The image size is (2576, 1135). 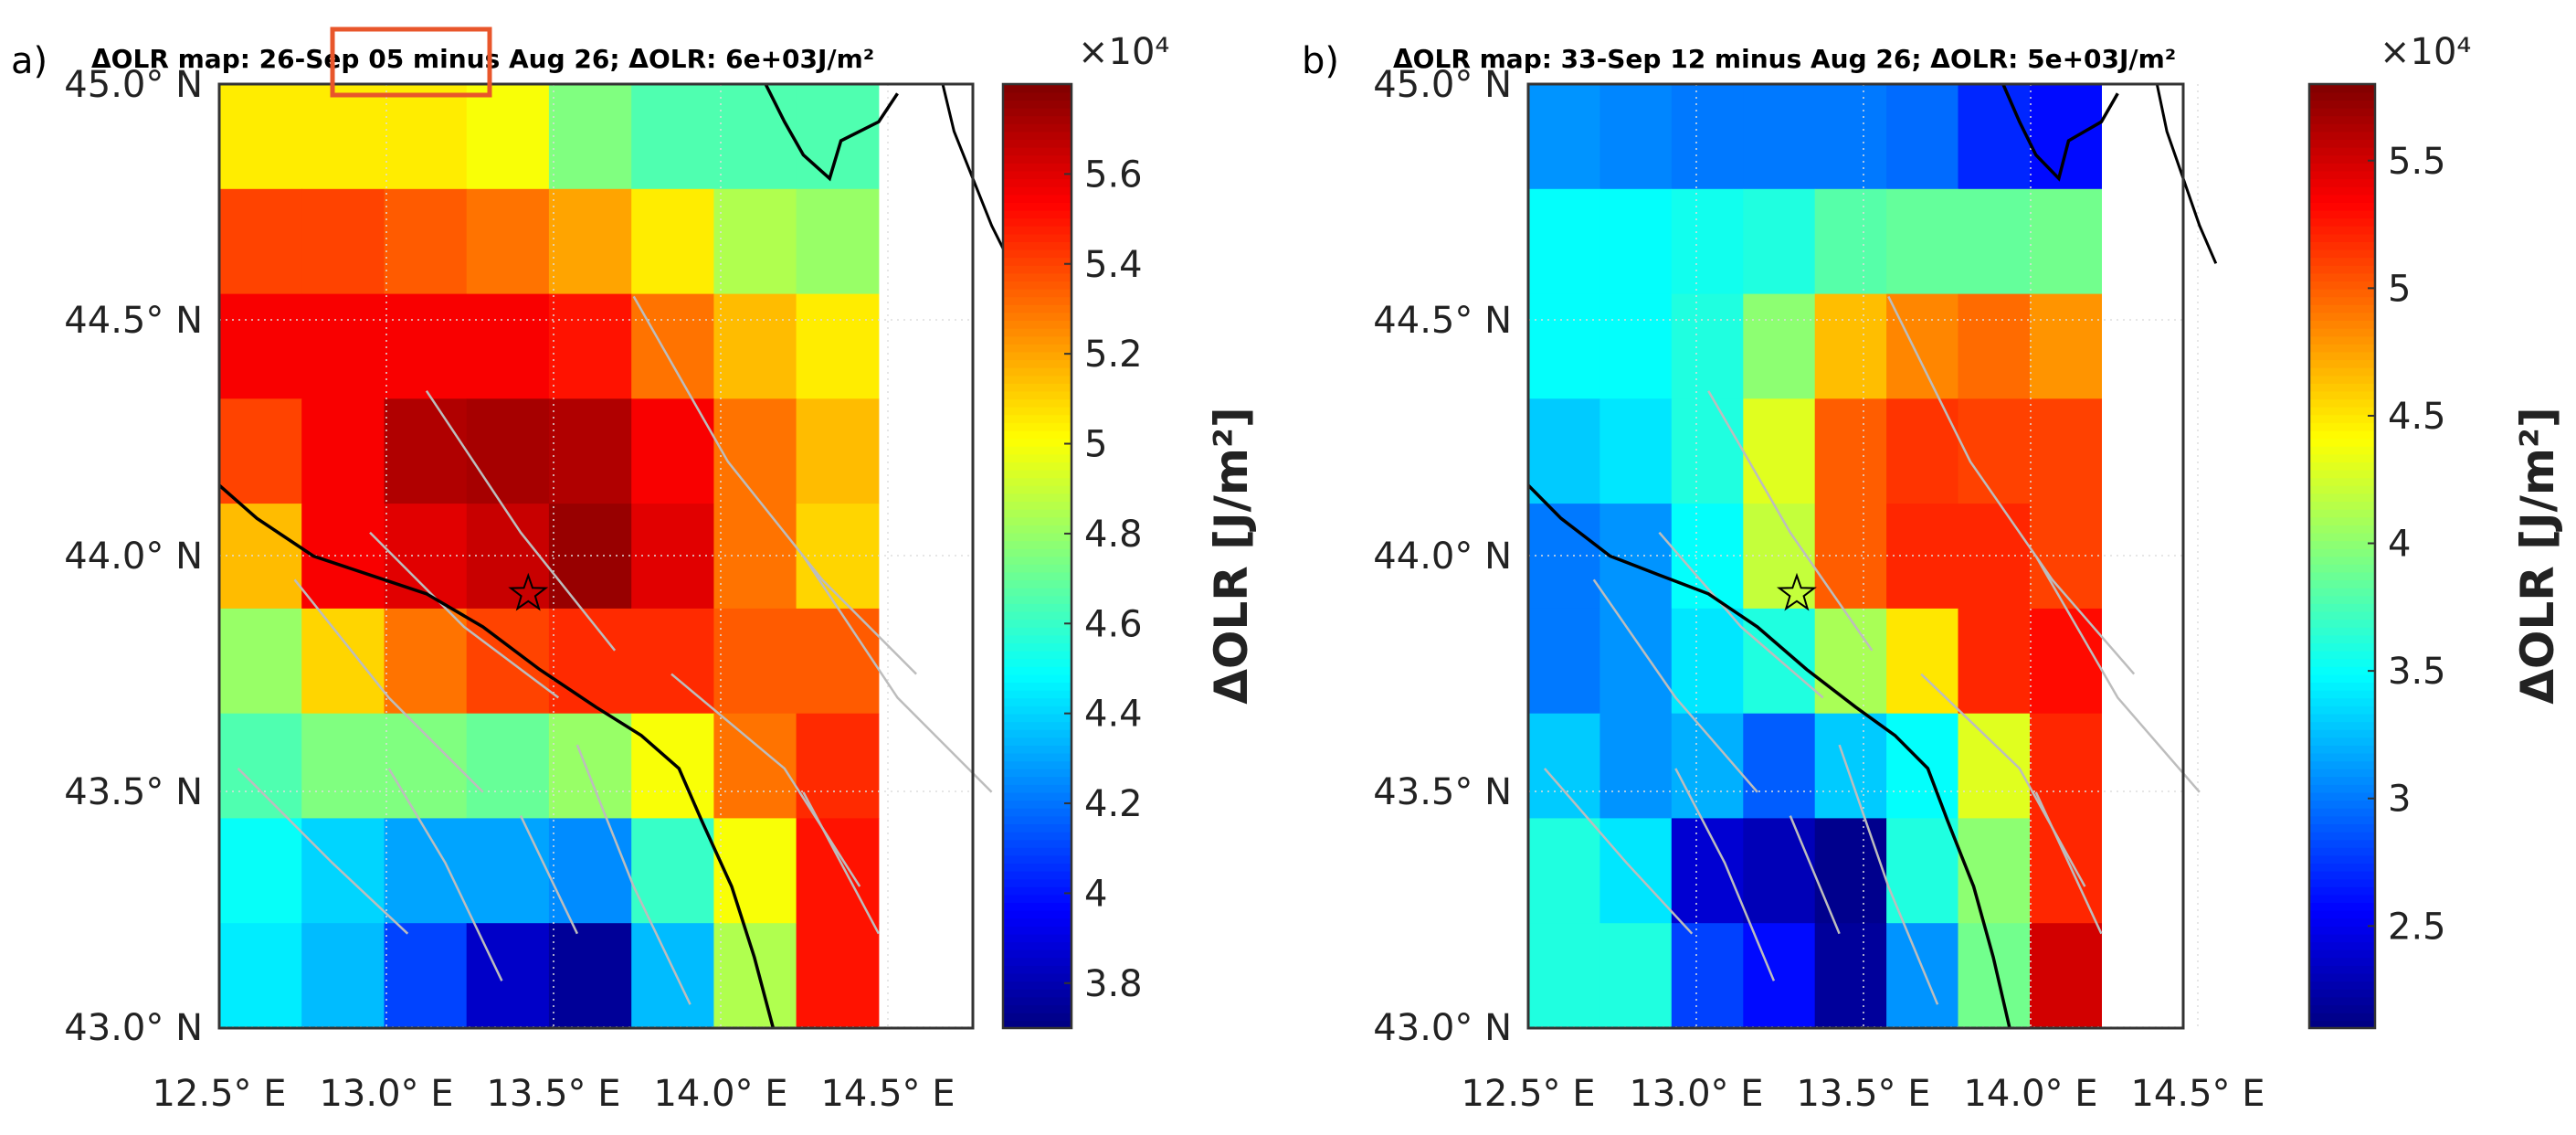 I want to click on y-tick-label: 43.5° N, so click(x=133, y=792).